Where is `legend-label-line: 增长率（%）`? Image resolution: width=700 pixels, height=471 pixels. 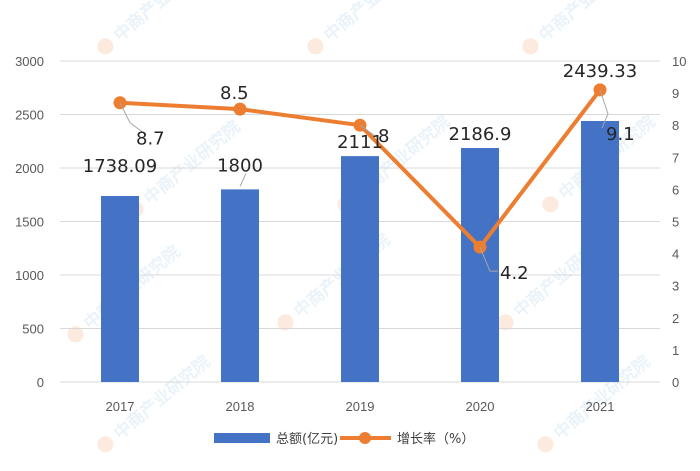
legend-label-line: 增长率（%） is located at coordinates (435, 439).